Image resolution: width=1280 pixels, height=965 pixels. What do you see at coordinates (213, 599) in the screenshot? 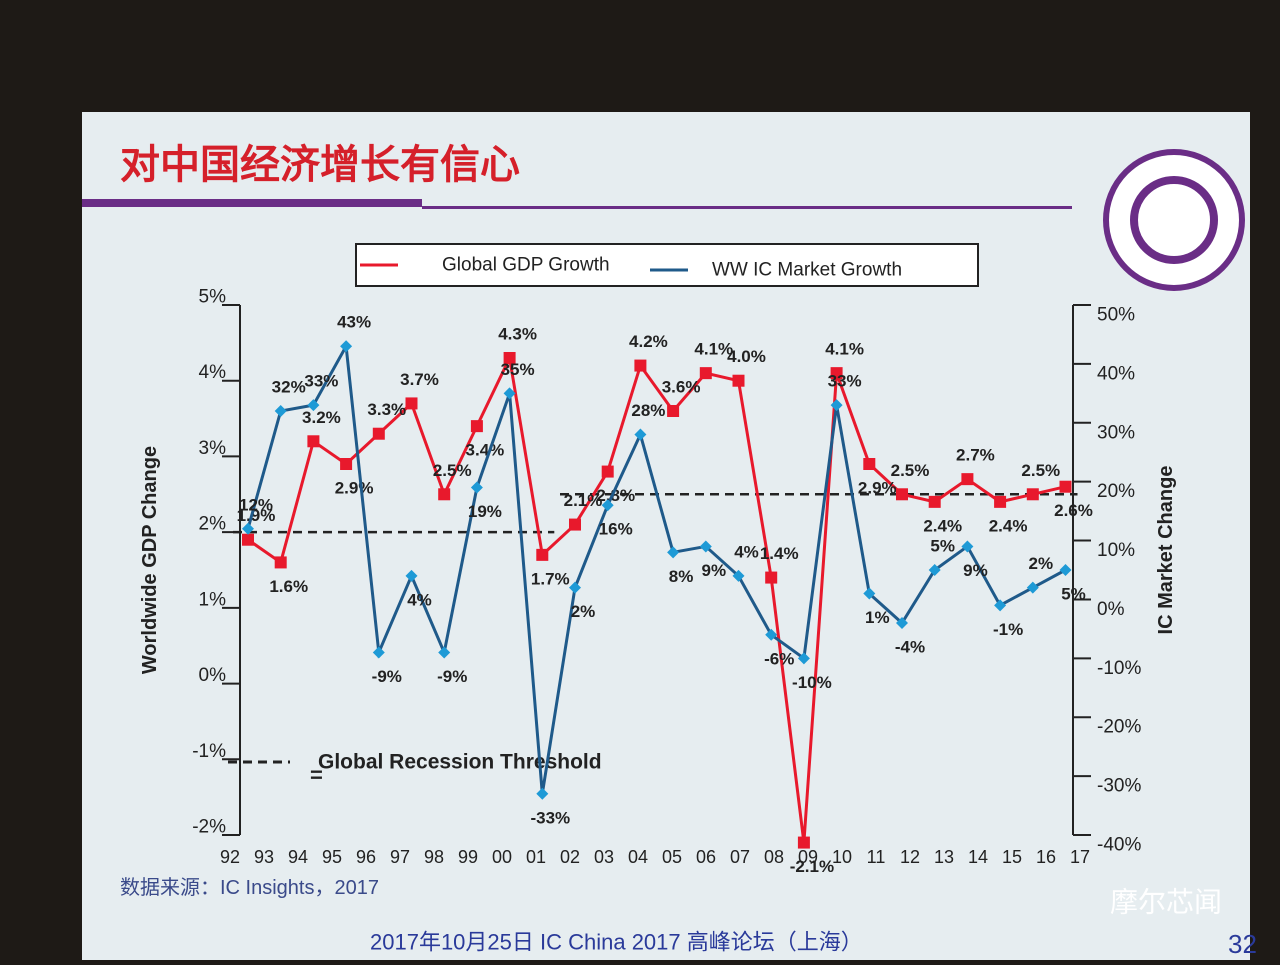
I see `y-tick-label: 1%` at bounding box center [213, 599].